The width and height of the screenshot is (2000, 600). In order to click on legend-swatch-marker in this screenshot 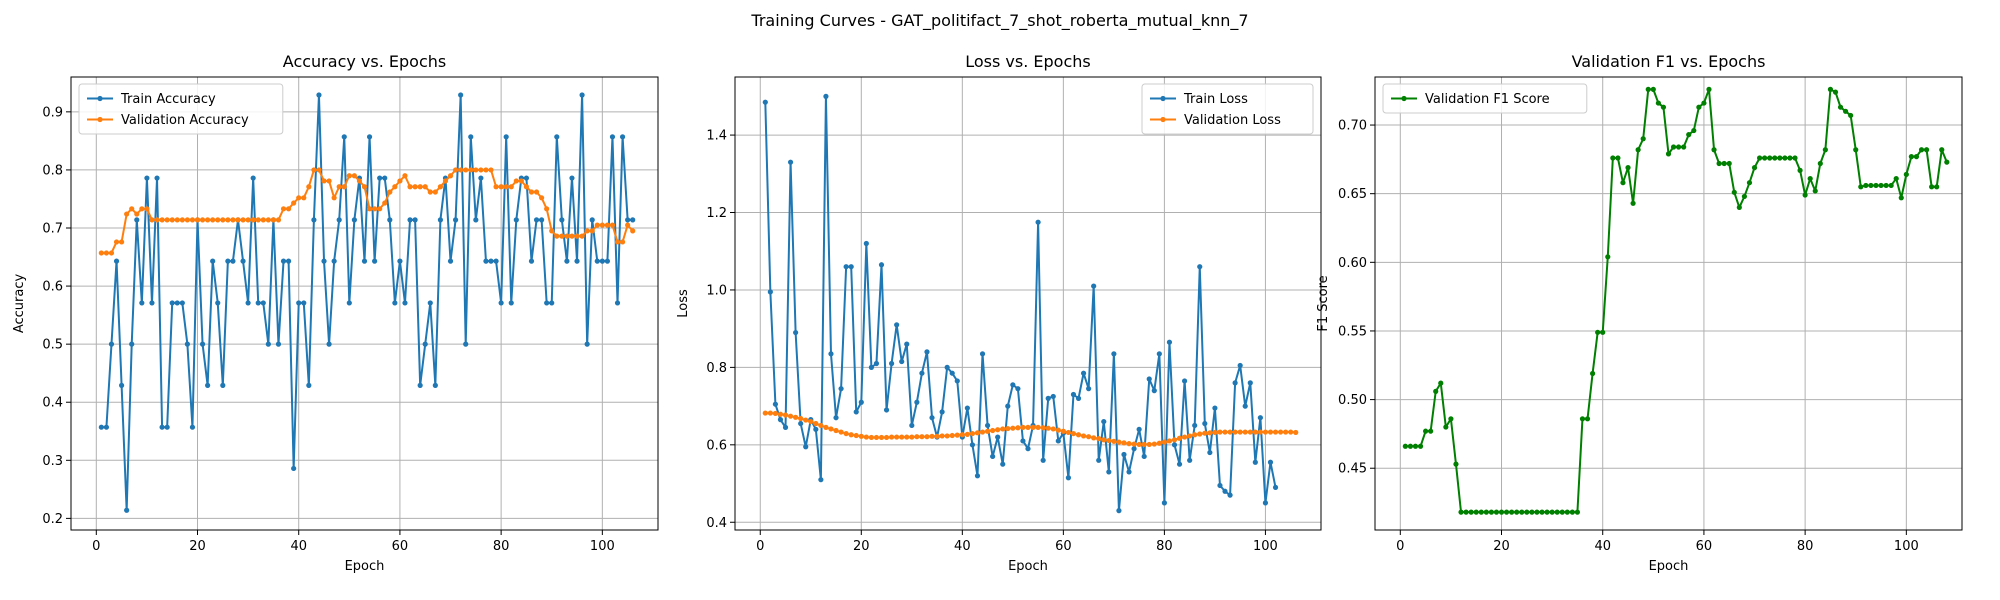, I will do `click(1404, 98)`.